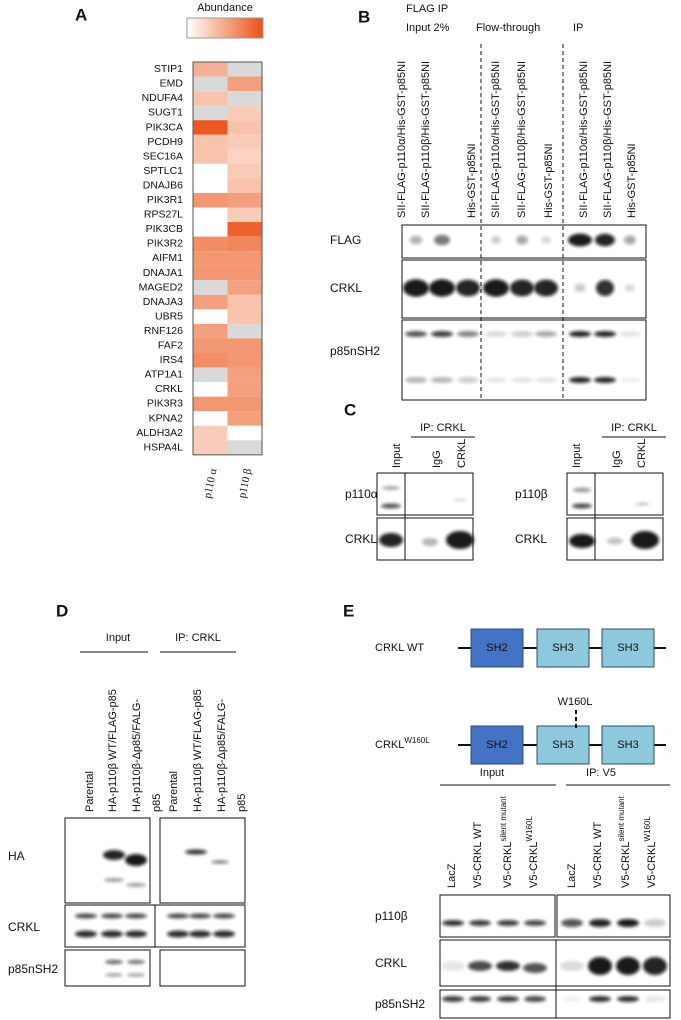  Describe the element at coordinates (225, 8) in the screenshot. I see `label: Abundance` at that location.